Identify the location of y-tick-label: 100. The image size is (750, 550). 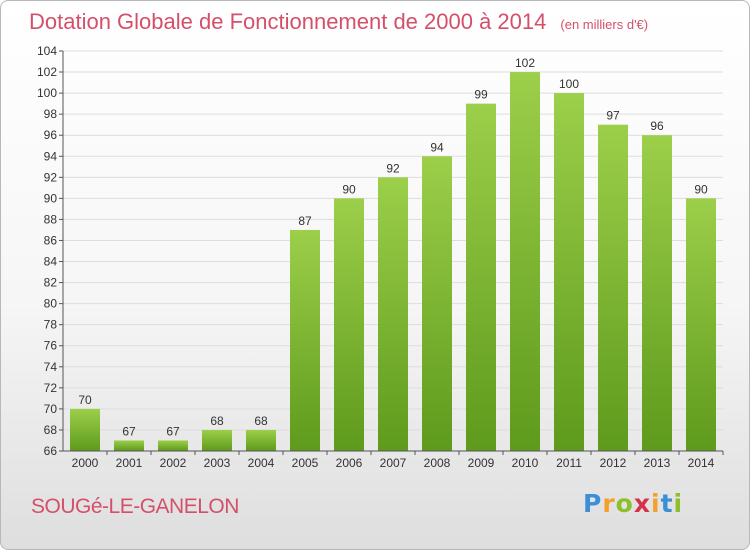
(47, 93).